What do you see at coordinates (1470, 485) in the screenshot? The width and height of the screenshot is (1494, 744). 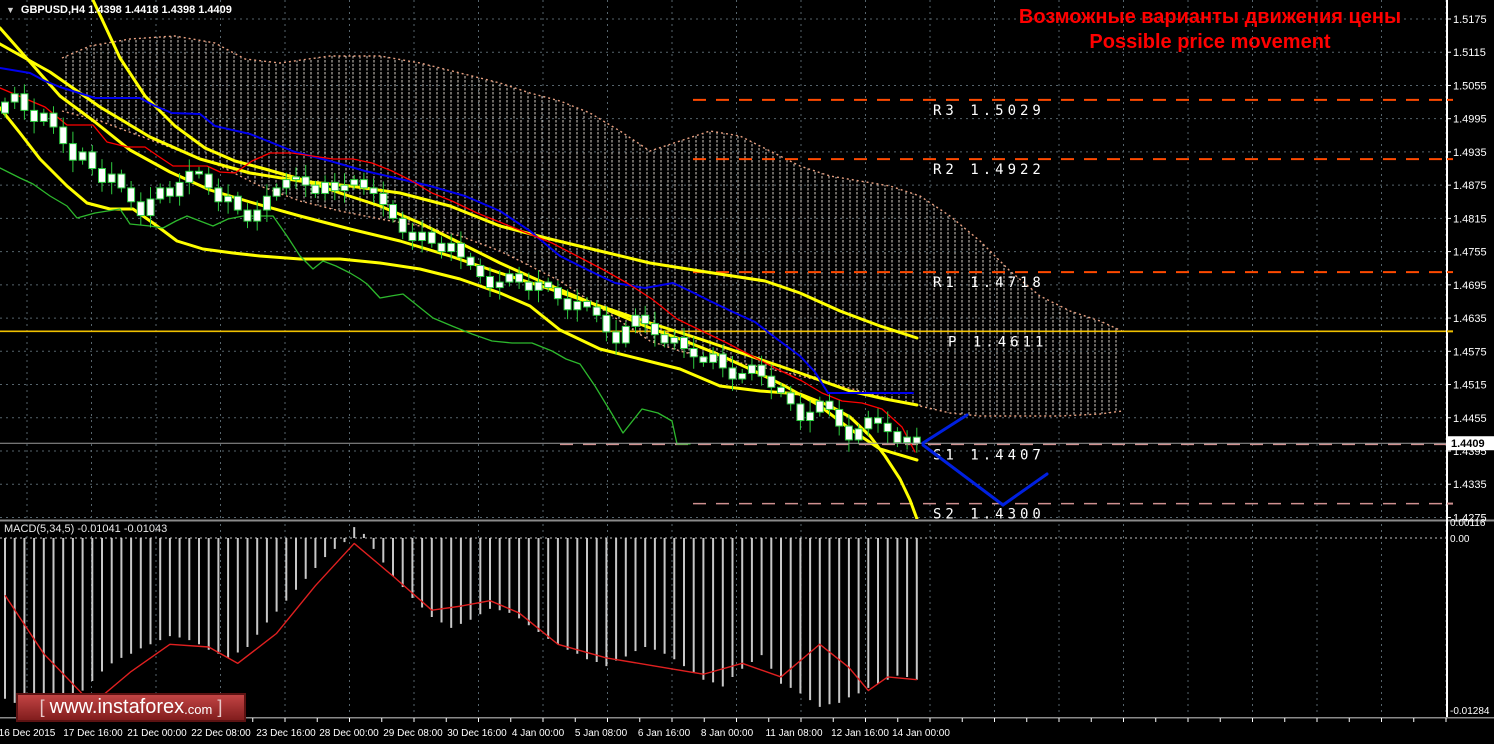 I see `svg-text: 1.4335` at bounding box center [1470, 485].